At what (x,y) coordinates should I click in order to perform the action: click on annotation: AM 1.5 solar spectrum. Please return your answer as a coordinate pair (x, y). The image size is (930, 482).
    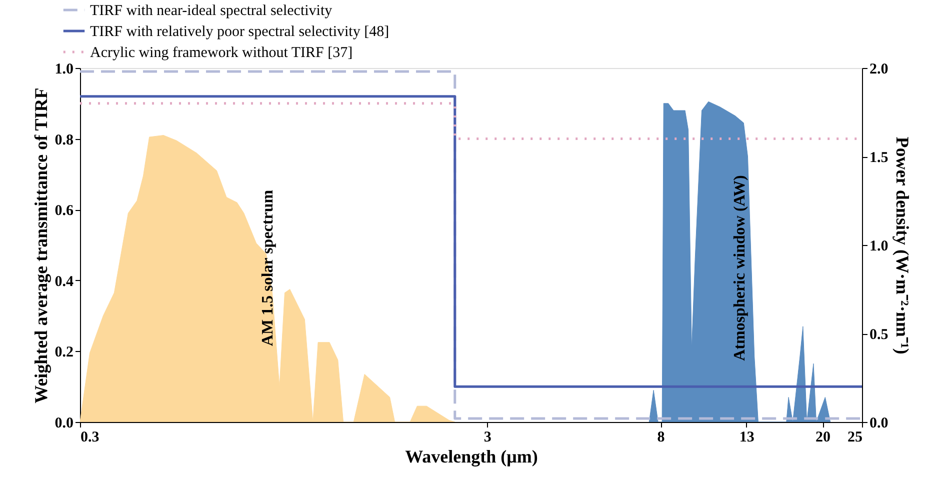
    Looking at the image, I should click on (267, 267).